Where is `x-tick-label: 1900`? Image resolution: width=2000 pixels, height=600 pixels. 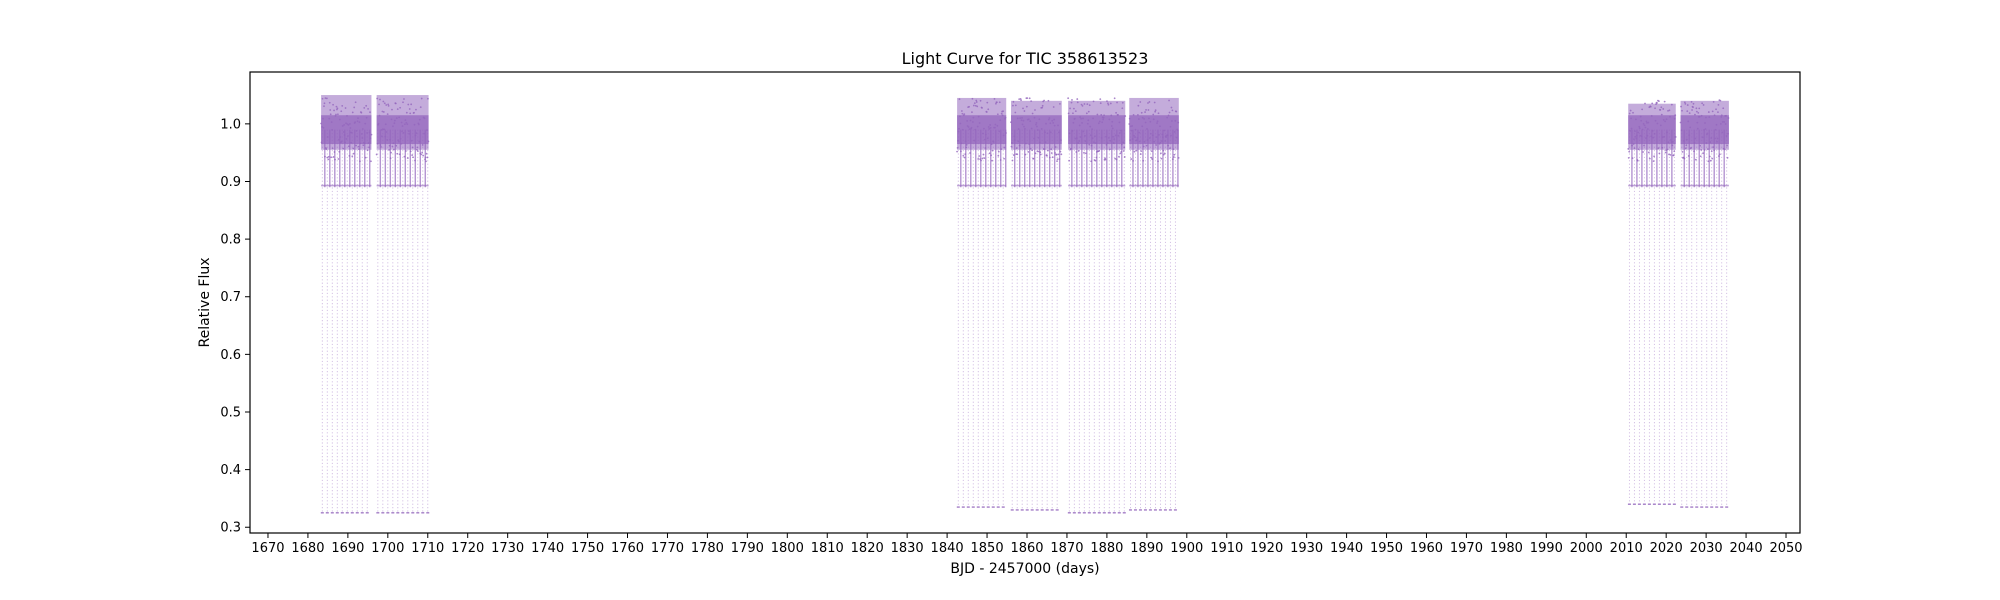 x-tick-label: 1900 is located at coordinates (1186, 548).